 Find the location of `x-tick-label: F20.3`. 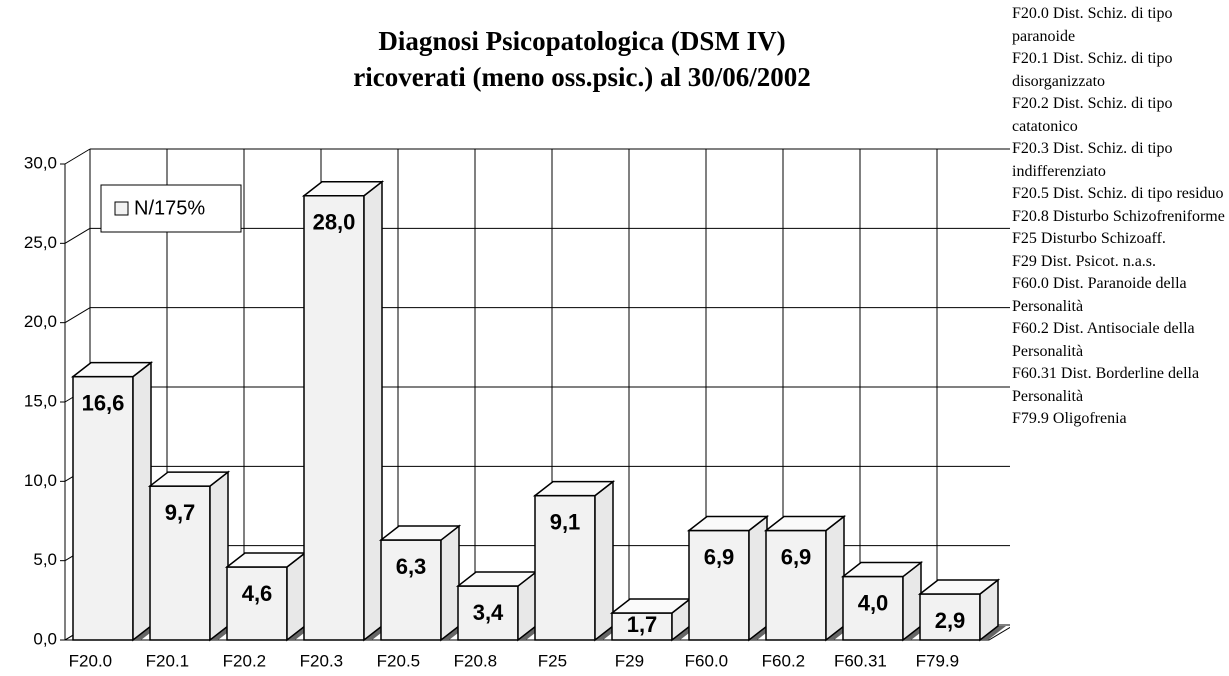

x-tick-label: F20.3 is located at coordinates (321, 660).